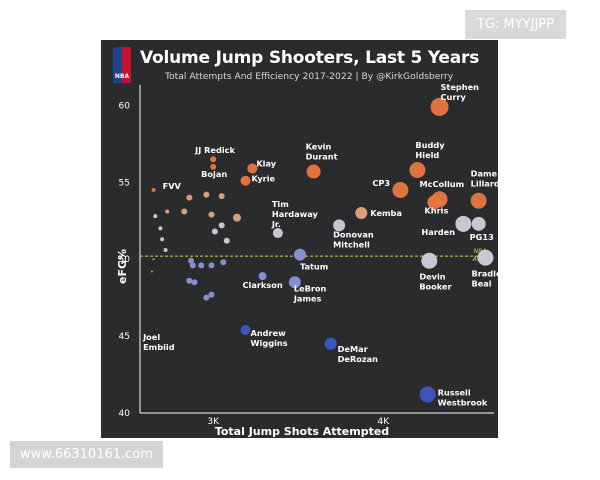  Describe the element at coordinates (266, 163) in the screenshot. I see `point-label: Klay` at that location.